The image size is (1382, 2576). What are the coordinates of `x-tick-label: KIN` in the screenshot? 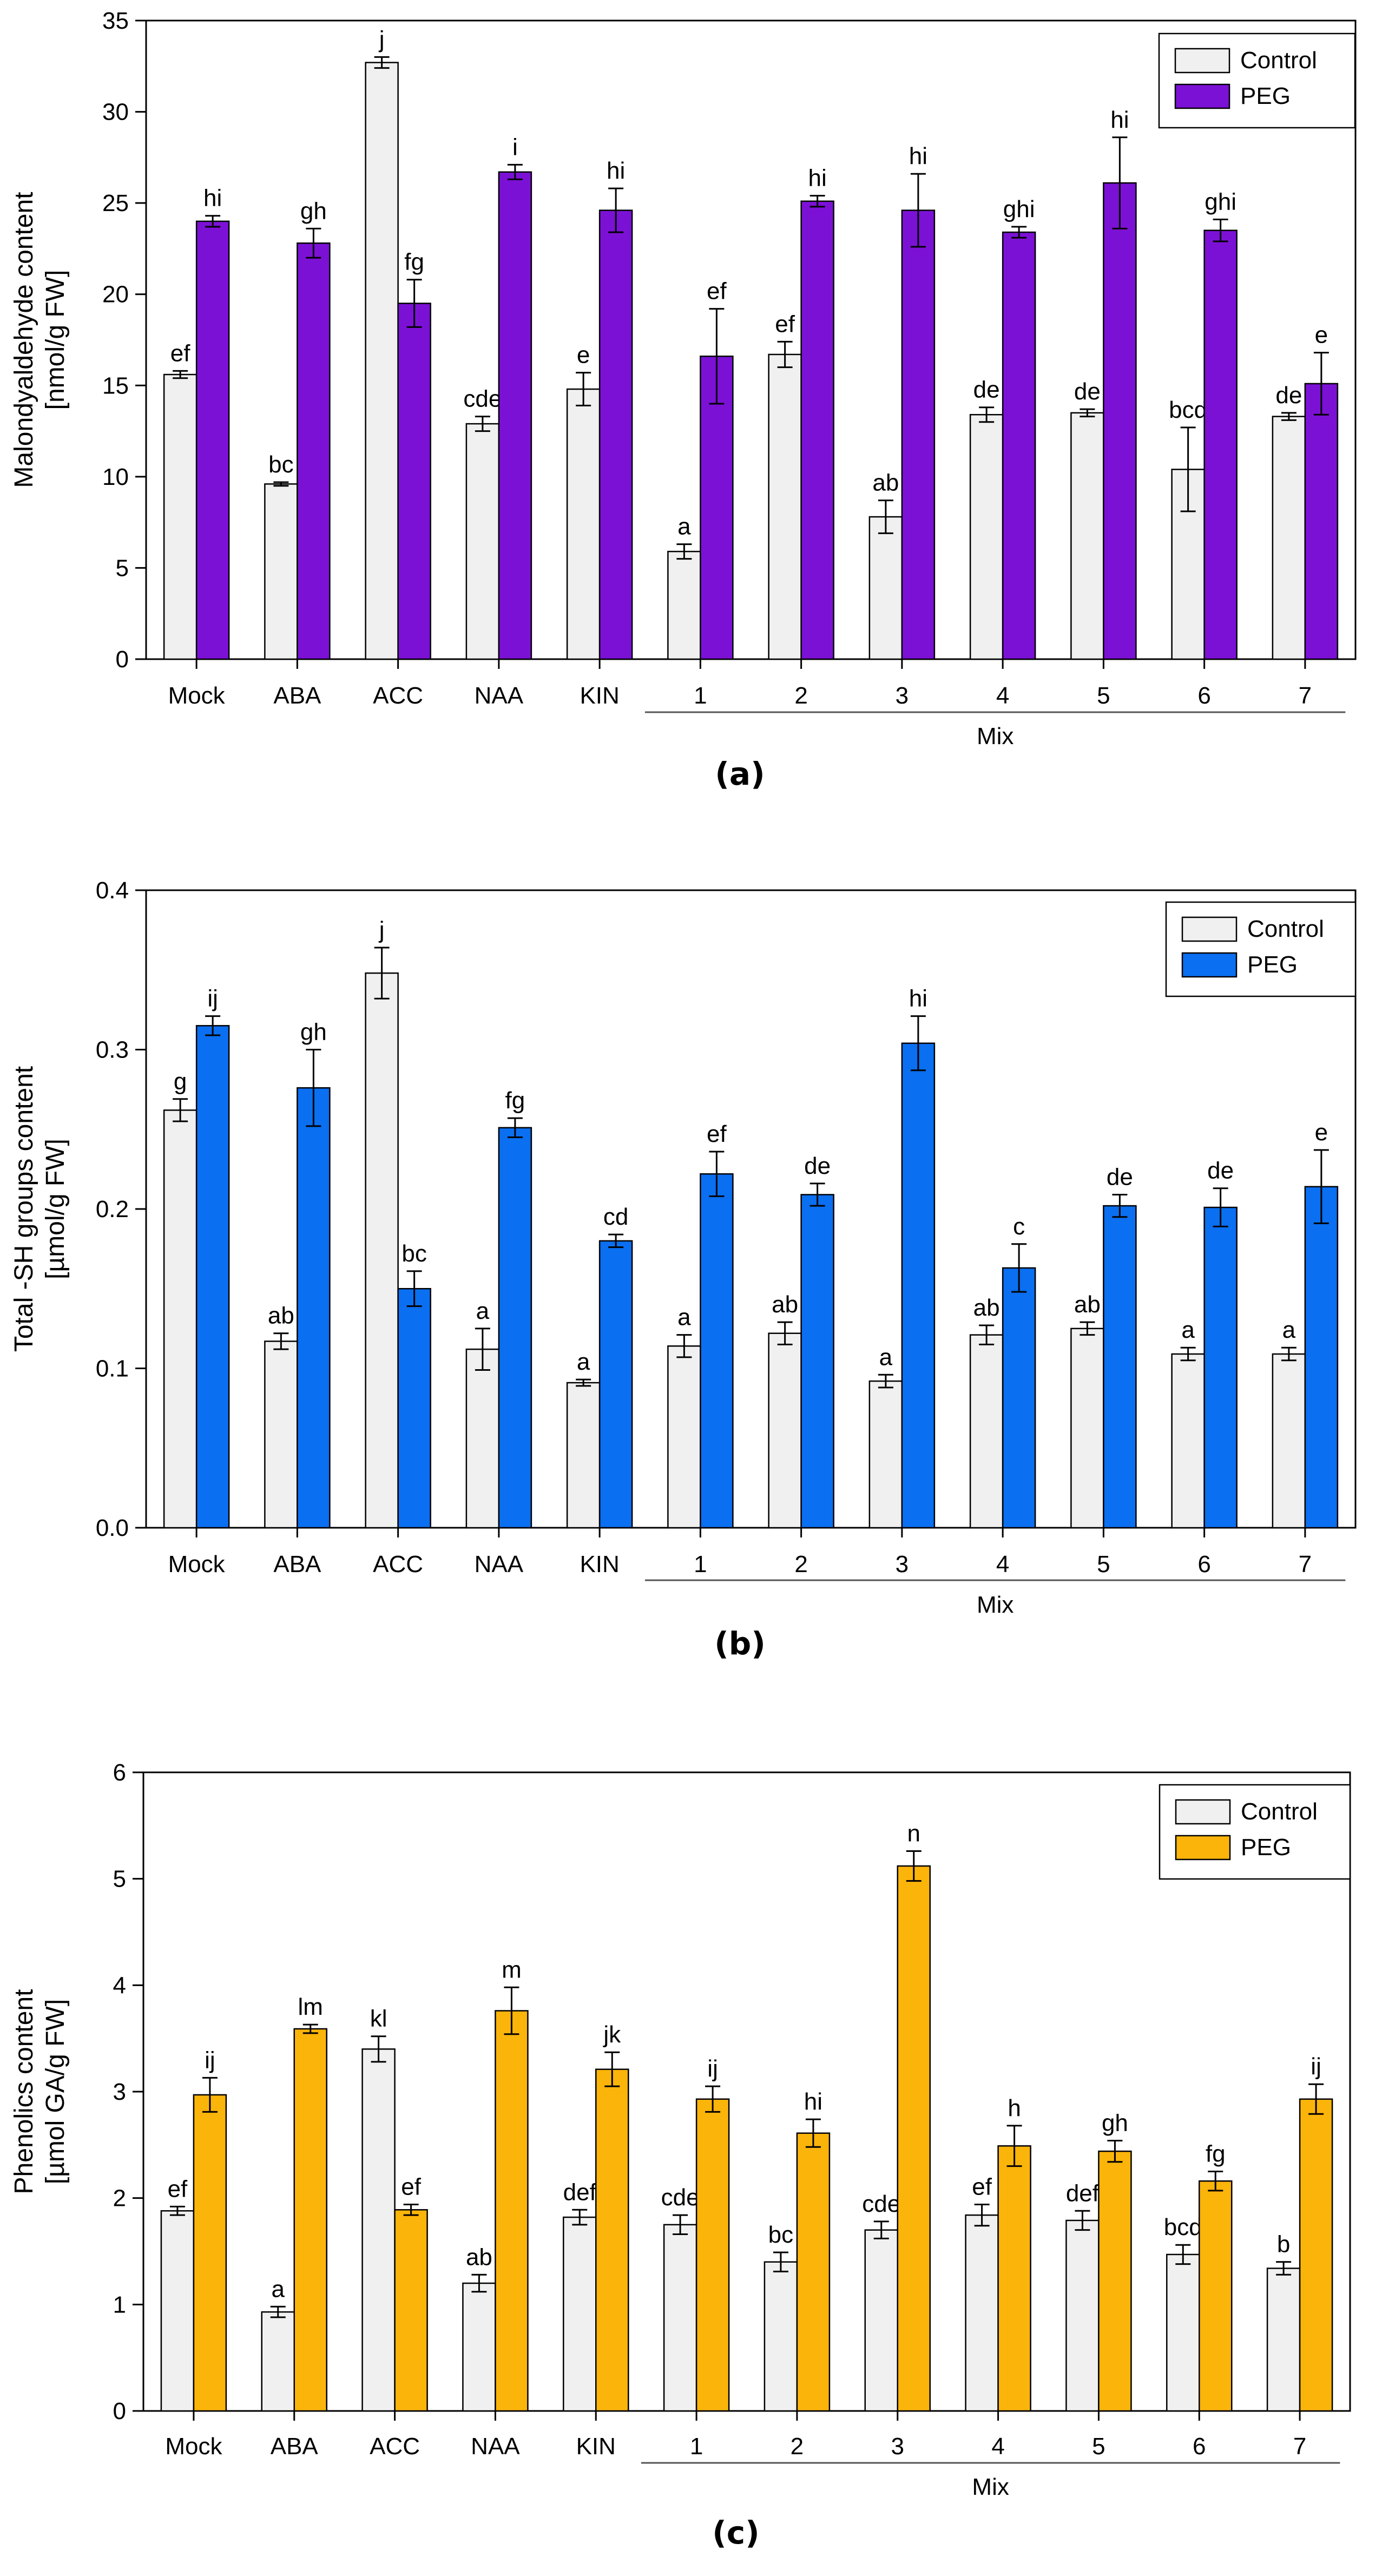 It's located at (600, 695).